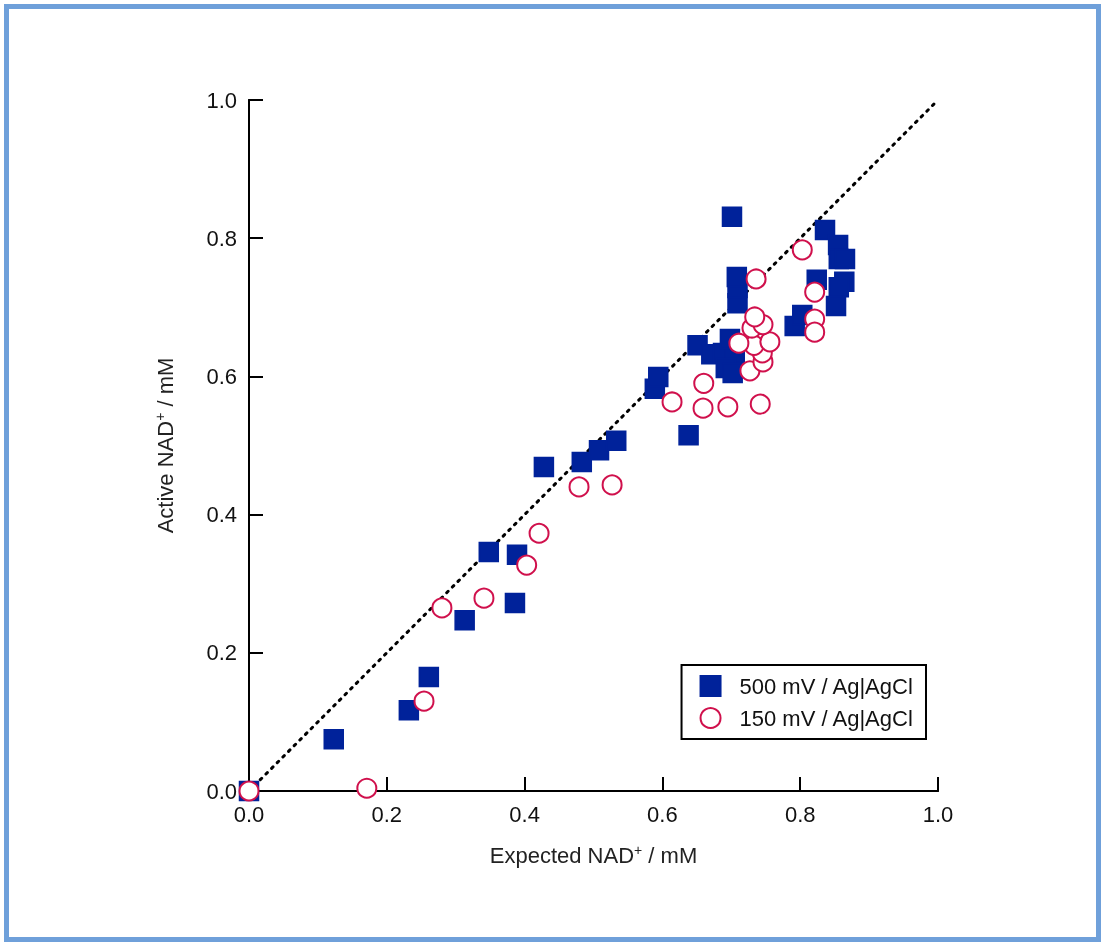 The image size is (1101, 942). What do you see at coordinates (800, 814) in the screenshot?
I see `x-tick-label: 0.8` at bounding box center [800, 814].